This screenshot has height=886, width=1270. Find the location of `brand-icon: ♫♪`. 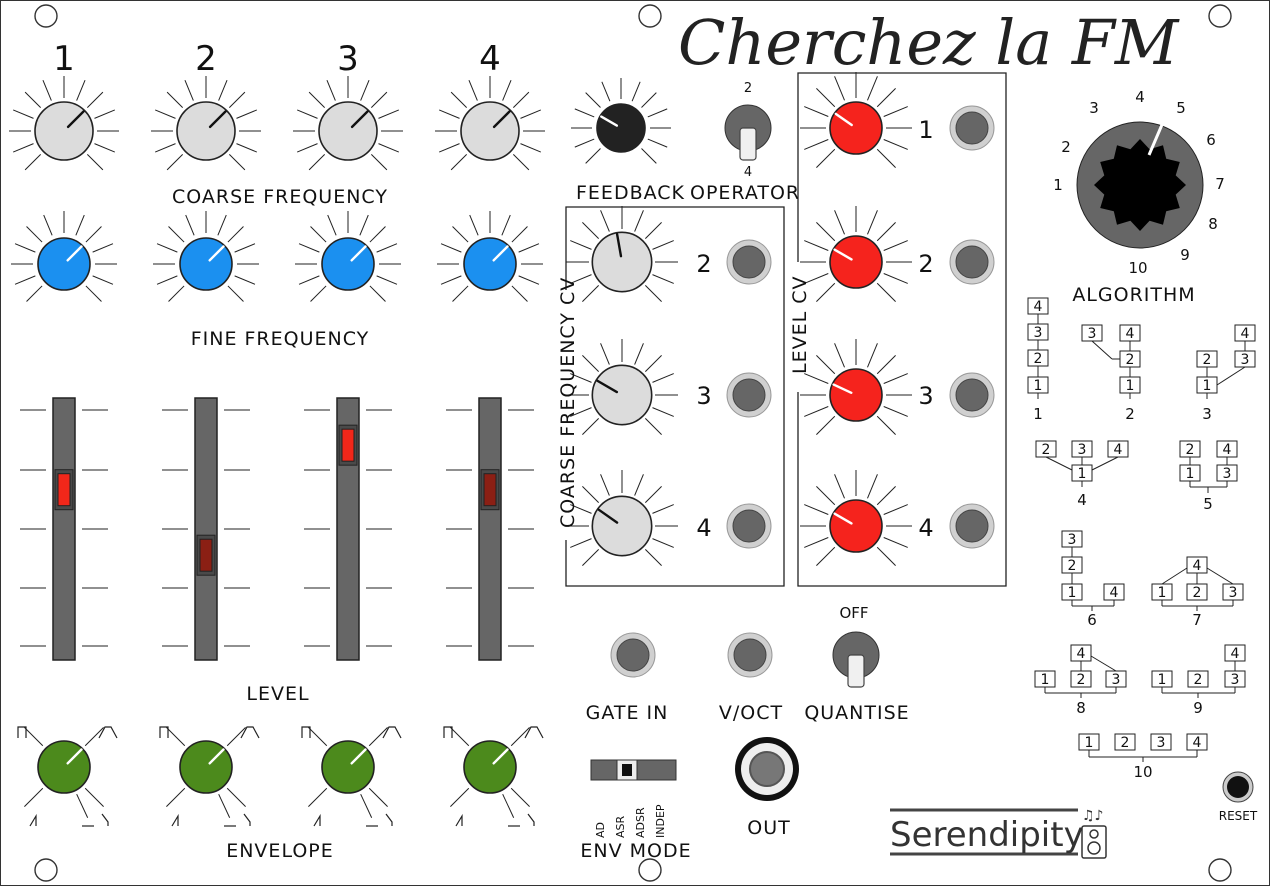

brand-icon: ♫♪ is located at coordinates (1094, 833).